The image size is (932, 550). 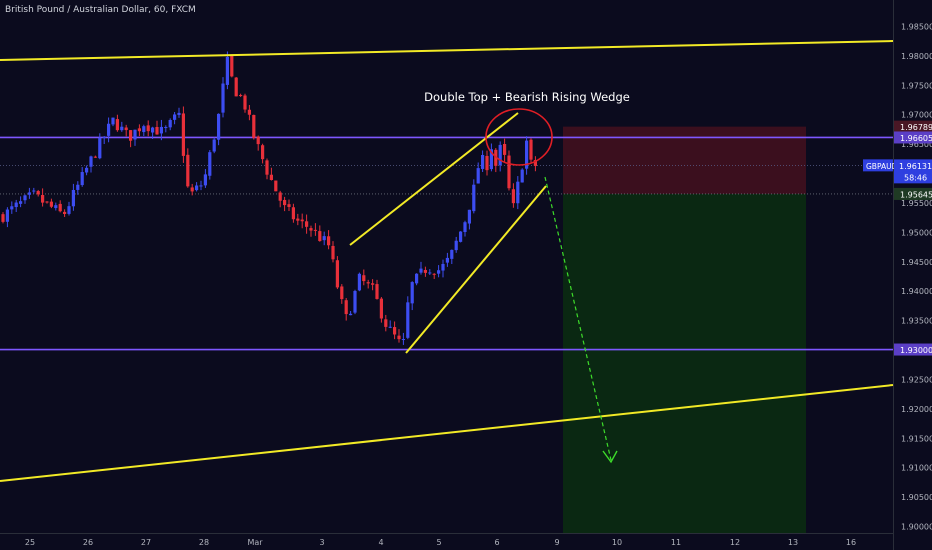 I want to click on price-axis, so click(x=912, y=275).